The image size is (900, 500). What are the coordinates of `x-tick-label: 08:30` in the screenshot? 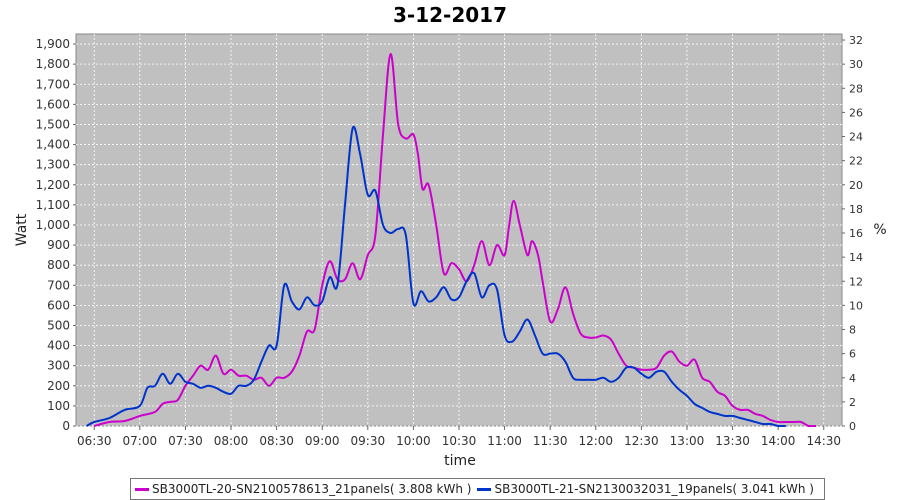 It's located at (276, 441).